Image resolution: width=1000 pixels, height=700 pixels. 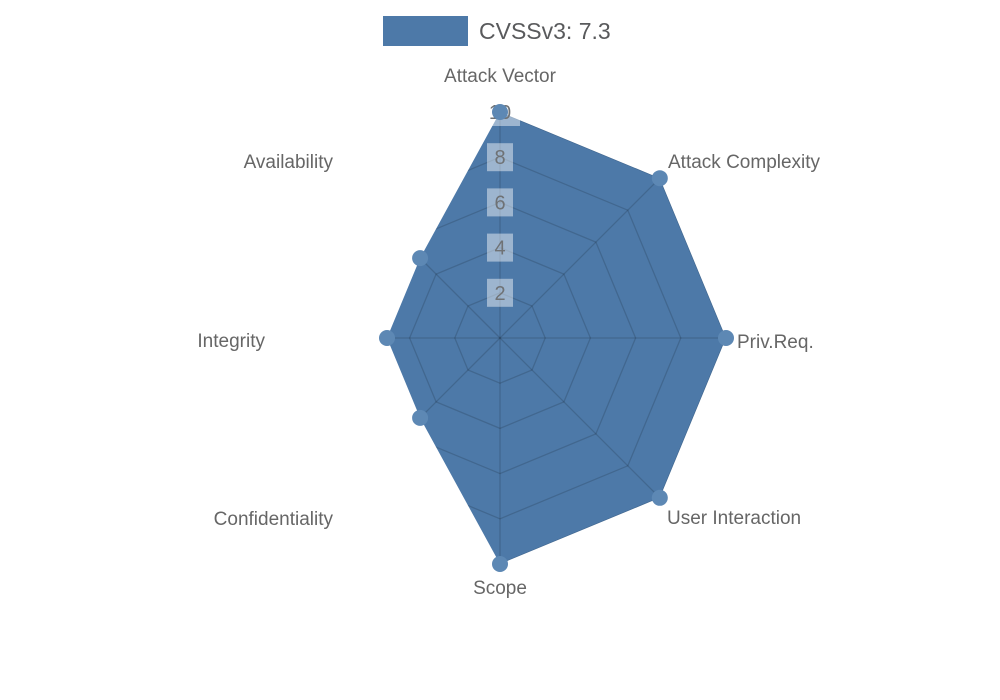 I want to click on tick-label-6: 6, so click(x=499, y=203).